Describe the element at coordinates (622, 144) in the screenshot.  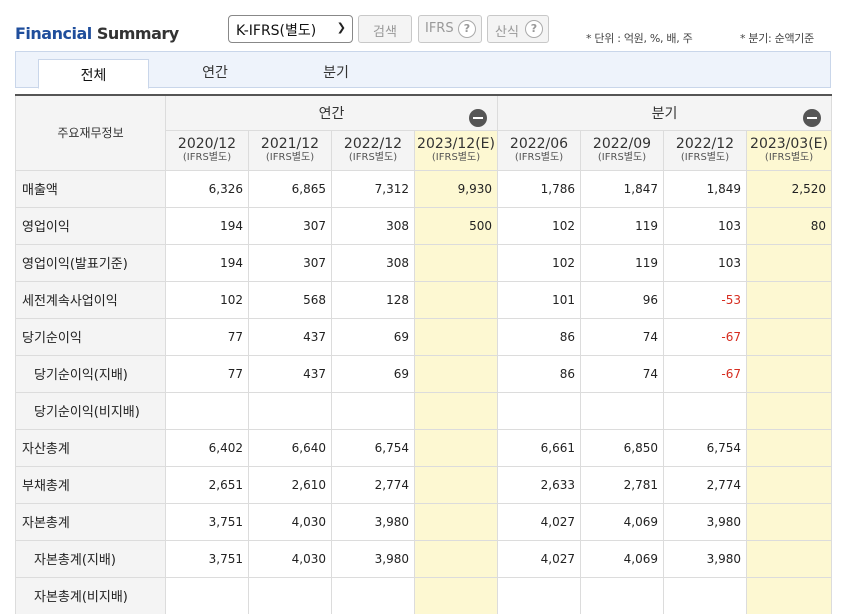
I see `period-date: 2022/09` at that location.